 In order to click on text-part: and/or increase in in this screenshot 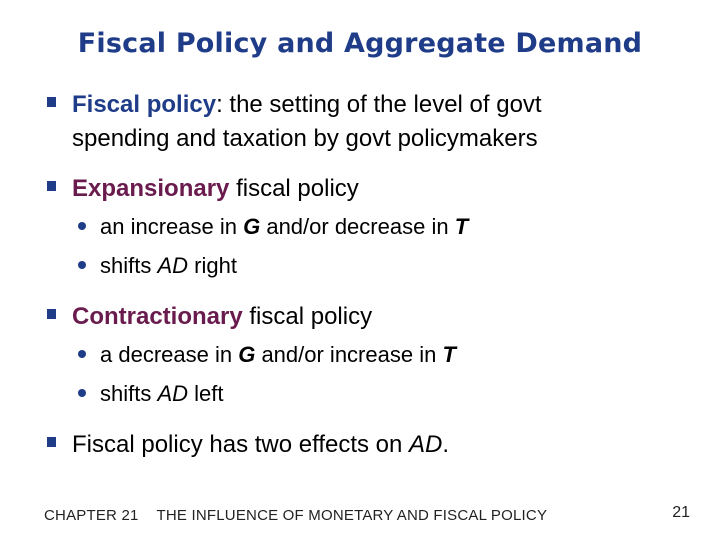, I will do `click(349, 354)`.